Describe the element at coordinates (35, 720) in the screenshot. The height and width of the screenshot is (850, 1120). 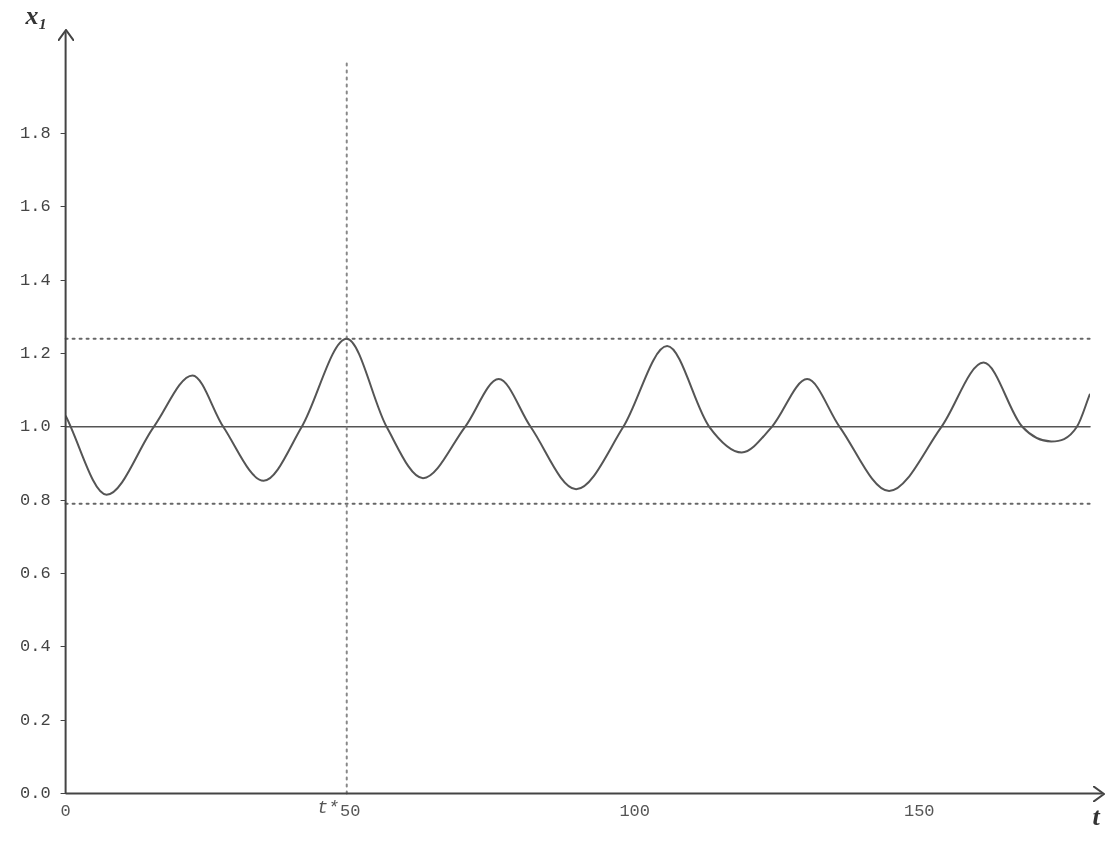
I see `y-tick-label: 0.2` at that location.